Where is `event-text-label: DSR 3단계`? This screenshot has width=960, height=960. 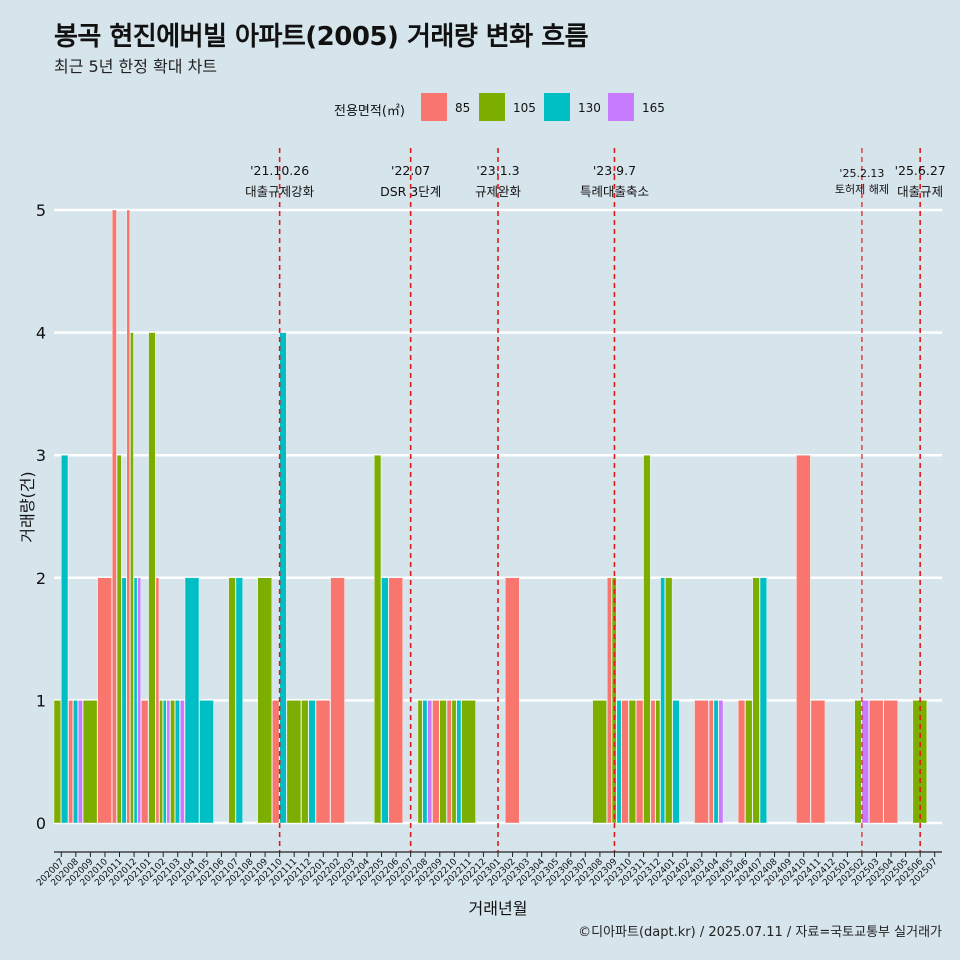
event-text-label: DSR 3단계 is located at coordinates (410, 191).